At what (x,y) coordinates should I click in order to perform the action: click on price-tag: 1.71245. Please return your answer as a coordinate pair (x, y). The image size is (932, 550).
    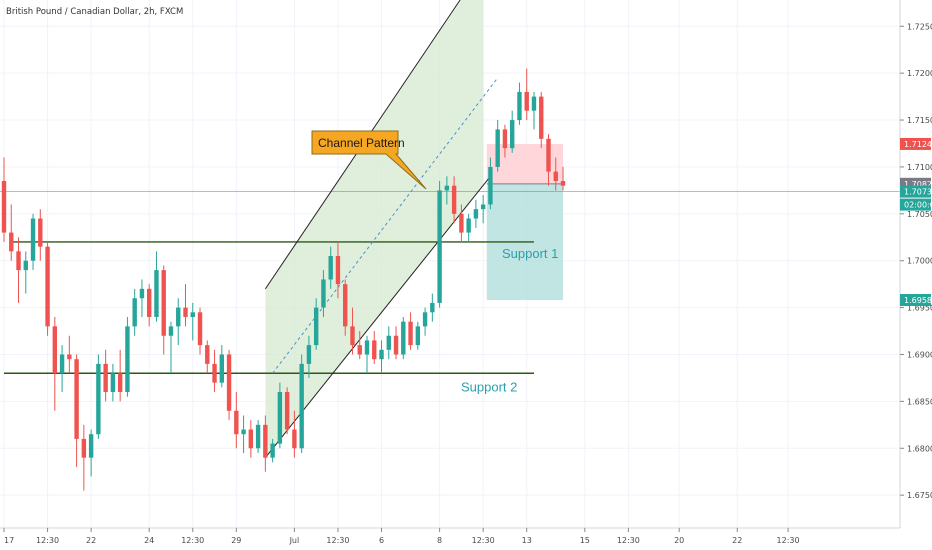
    Looking at the image, I should click on (916, 143).